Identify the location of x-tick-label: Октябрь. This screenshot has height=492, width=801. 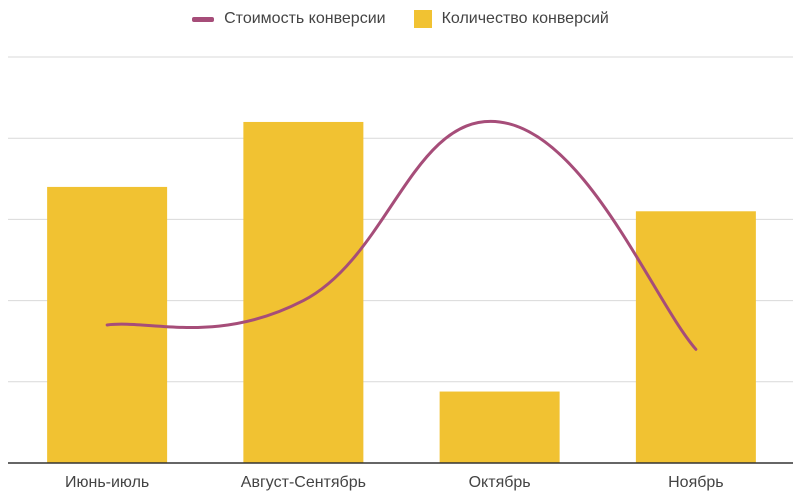
(500, 482).